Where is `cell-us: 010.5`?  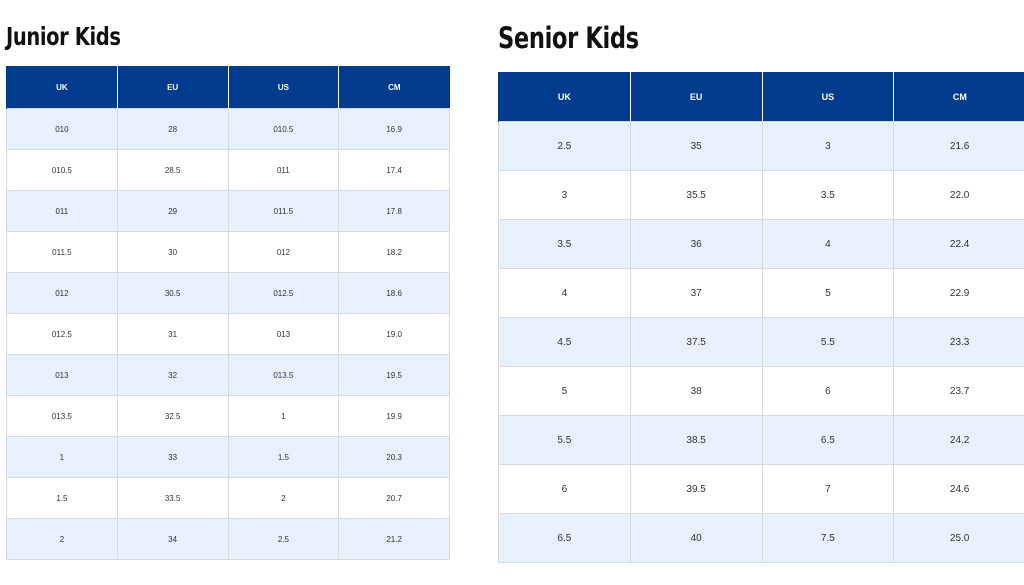
cell-us: 010.5 is located at coordinates (283, 129).